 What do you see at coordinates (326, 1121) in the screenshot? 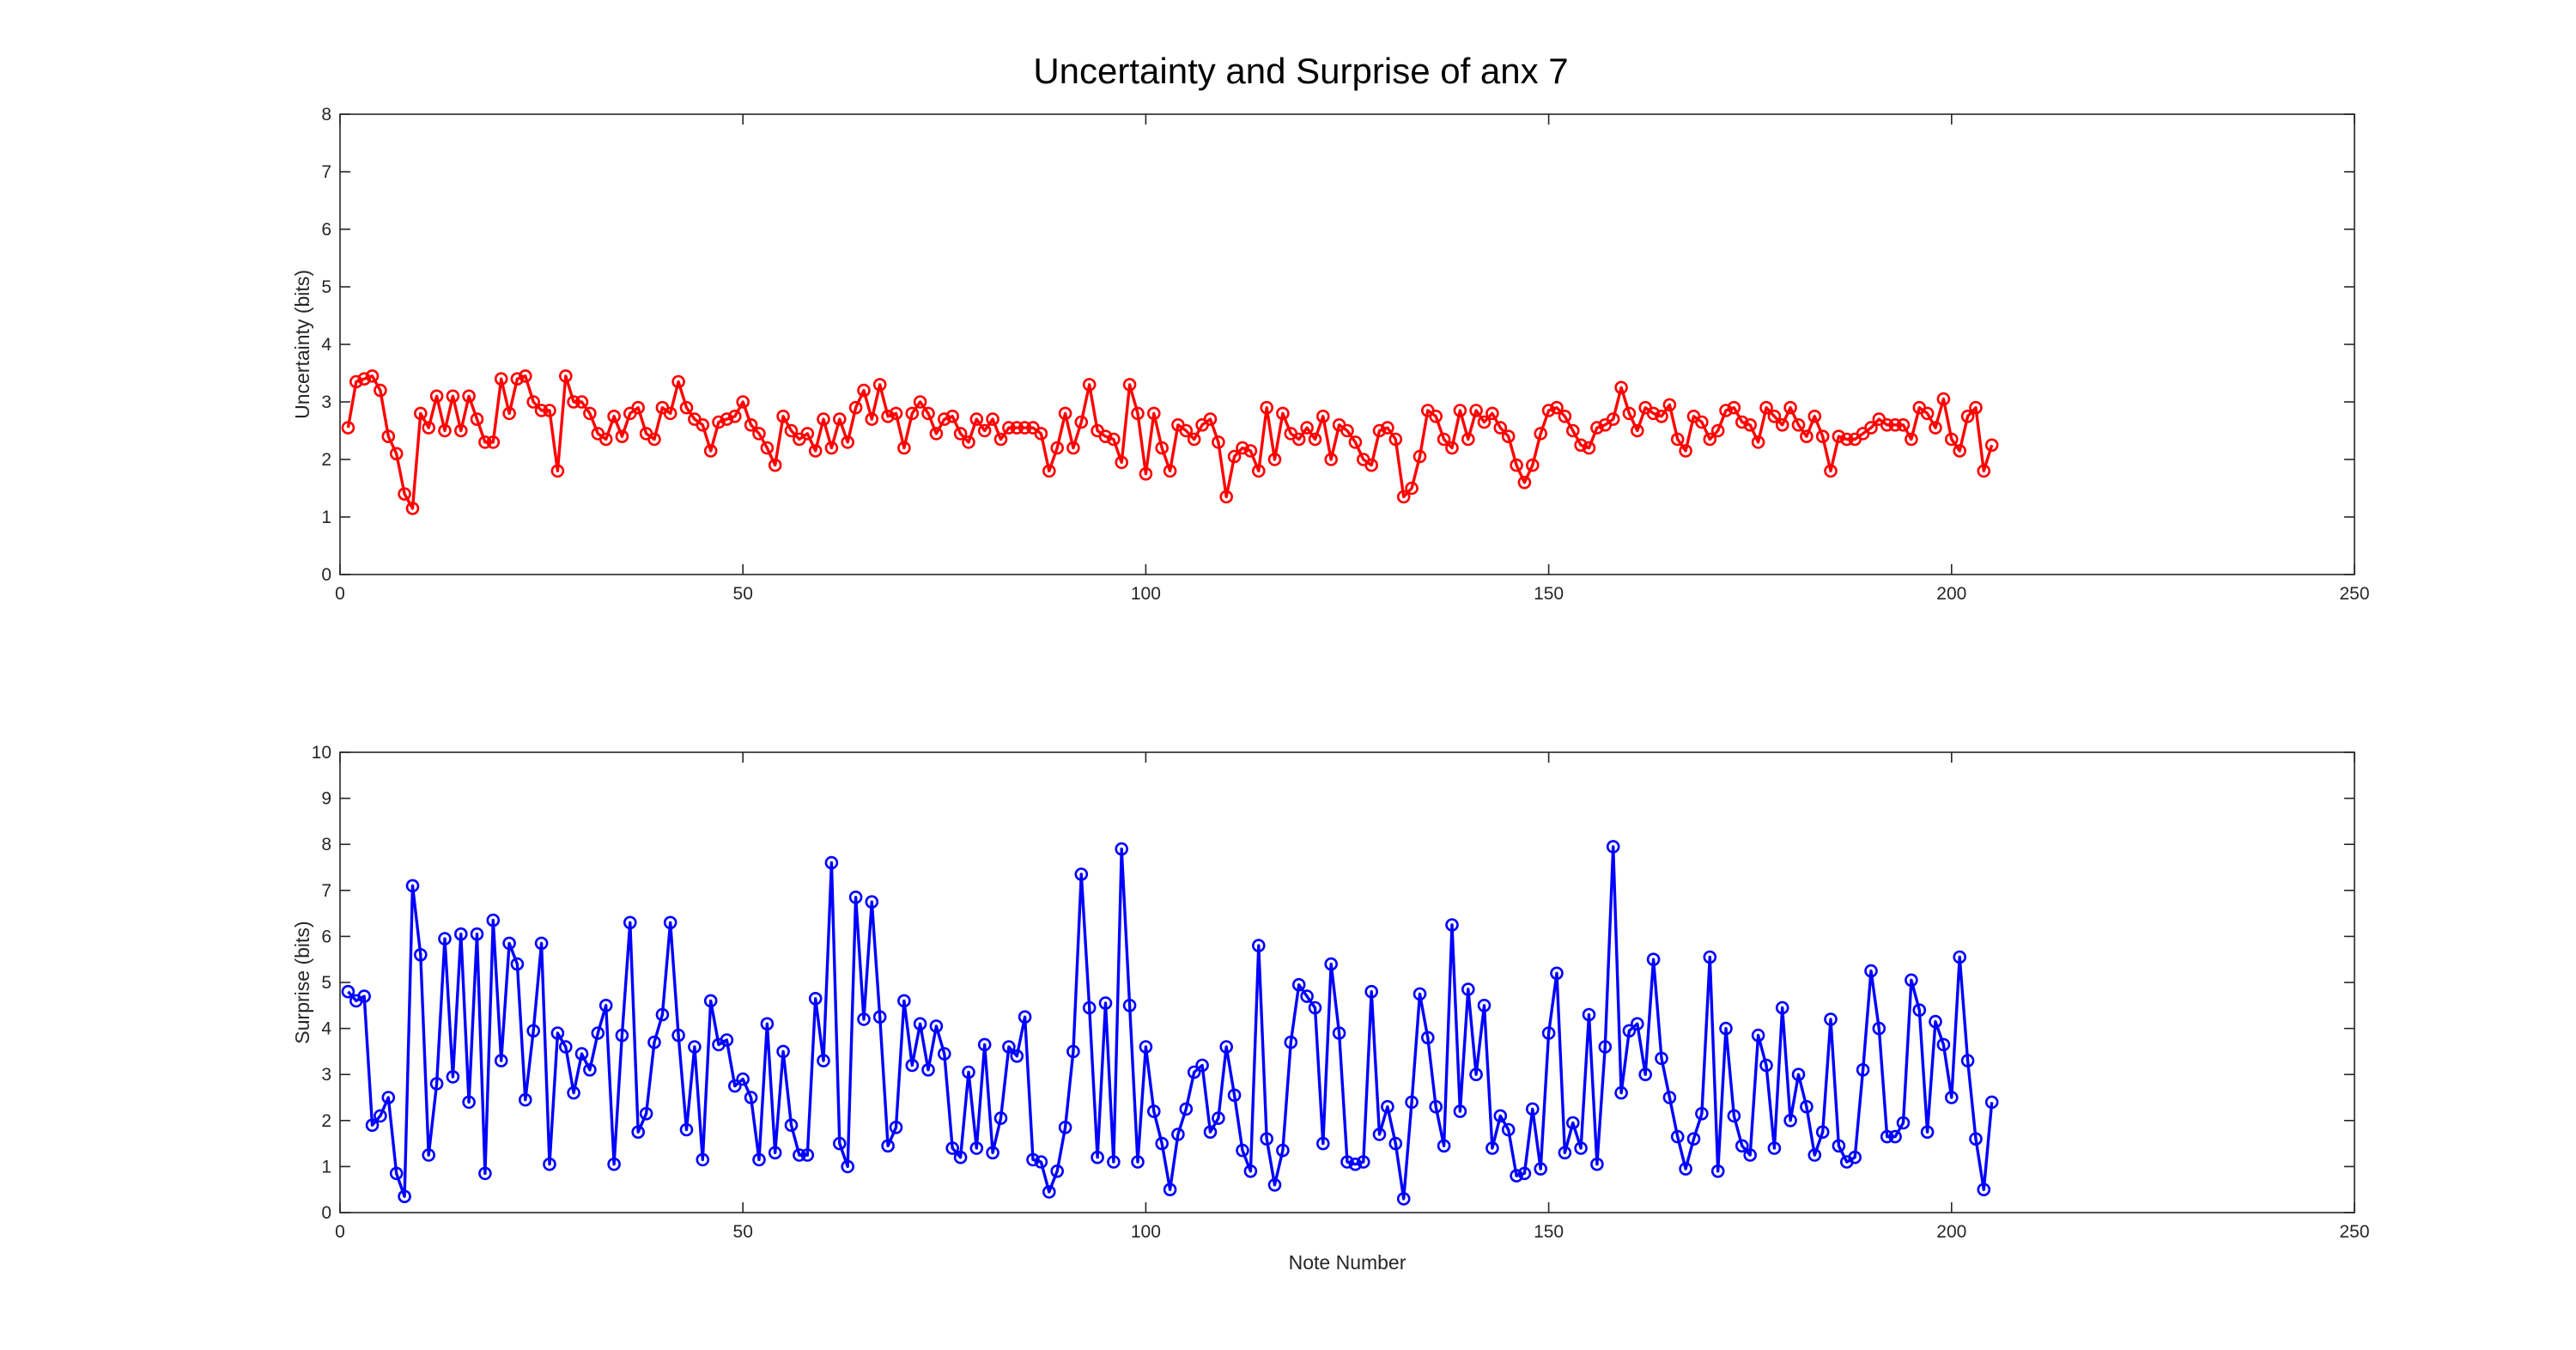
I see `surprise-y-tick-label: 2` at bounding box center [326, 1121].